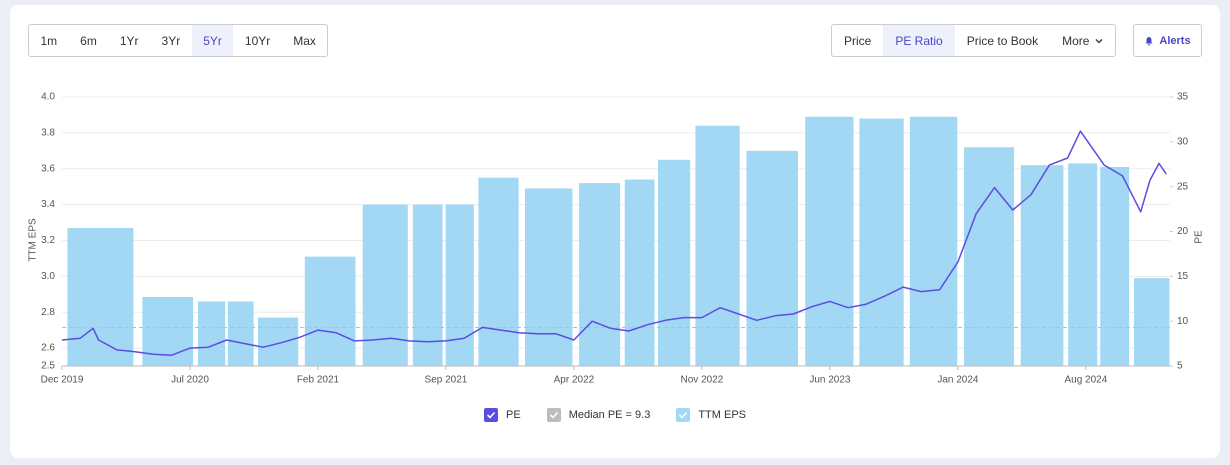 This screenshot has height=465, width=1230. What do you see at coordinates (830, 380) in the screenshot?
I see `x-tick-label: Jun 2023` at bounding box center [830, 380].